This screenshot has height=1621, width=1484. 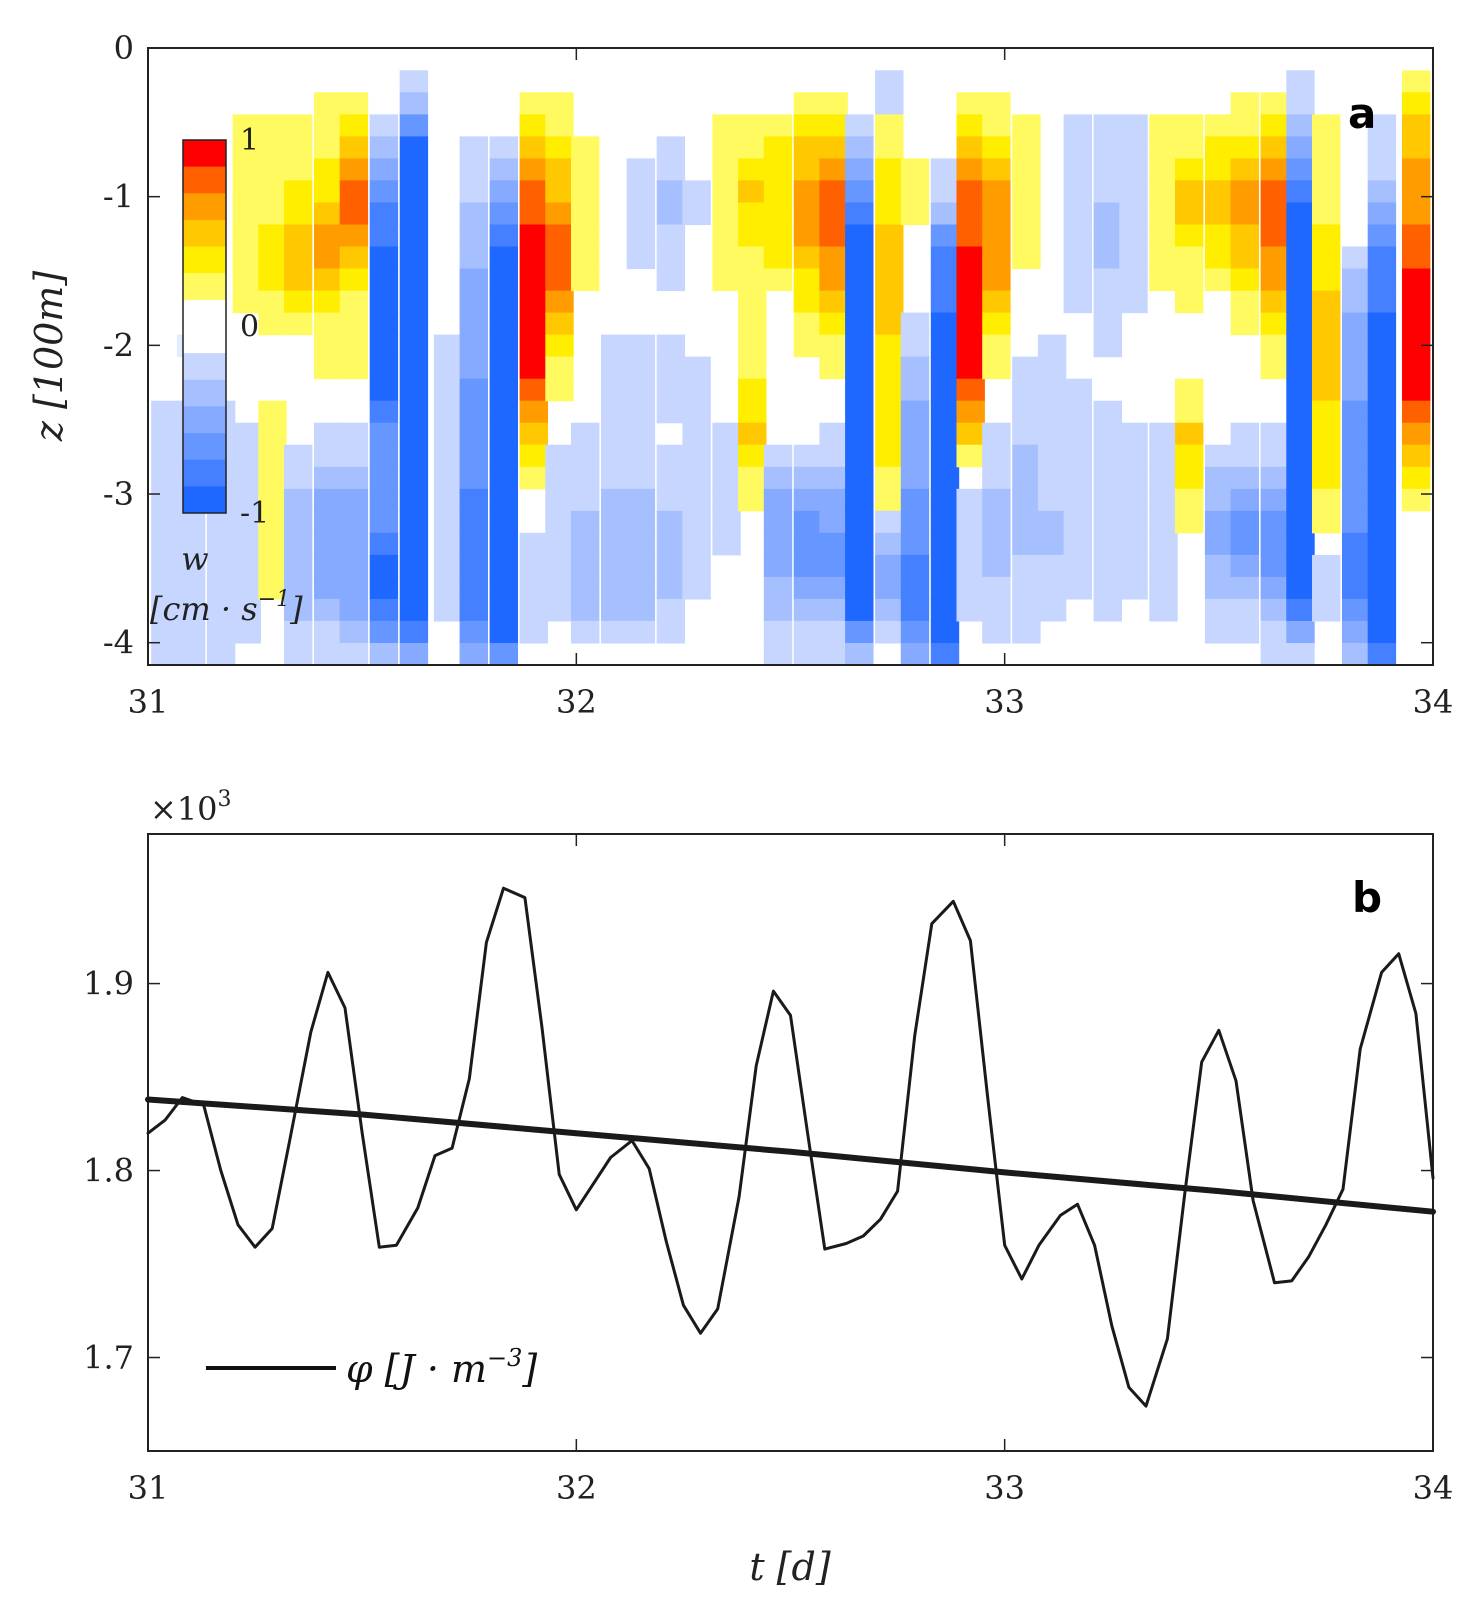 I want to click on x-tick-label: 31, so click(x=148, y=1488).